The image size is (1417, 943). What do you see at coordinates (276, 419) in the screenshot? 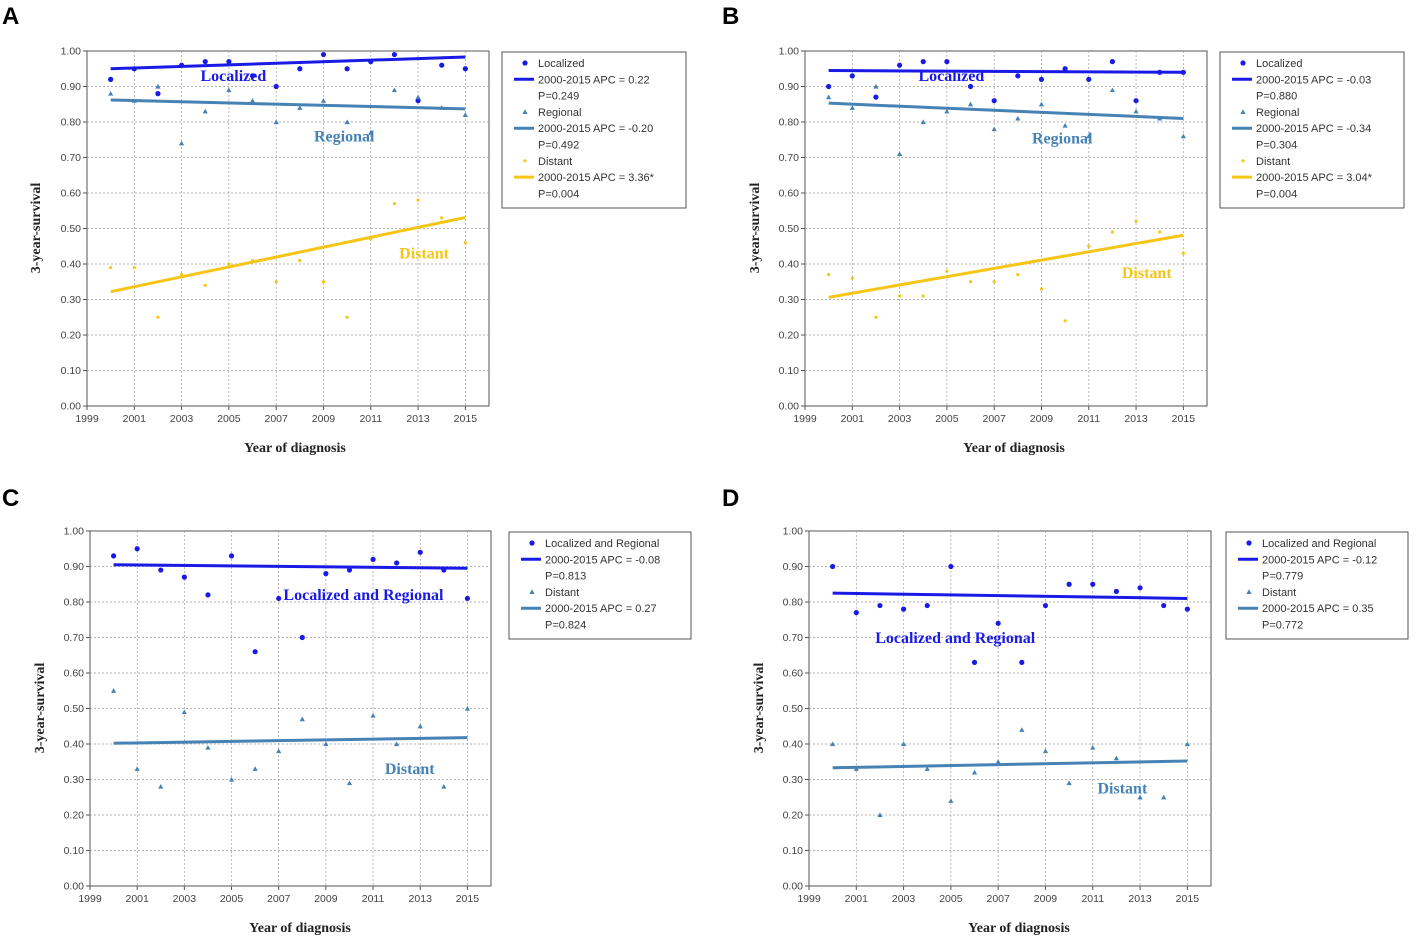
I see `x-tick-label: 2007` at bounding box center [276, 419].